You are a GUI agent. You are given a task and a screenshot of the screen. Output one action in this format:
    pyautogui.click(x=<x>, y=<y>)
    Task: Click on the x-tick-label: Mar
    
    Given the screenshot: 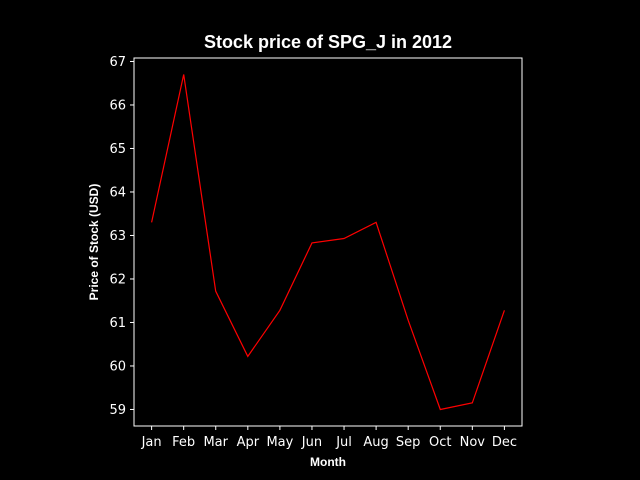 What is the action you would take?
    pyautogui.click(x=215, y=442)
    